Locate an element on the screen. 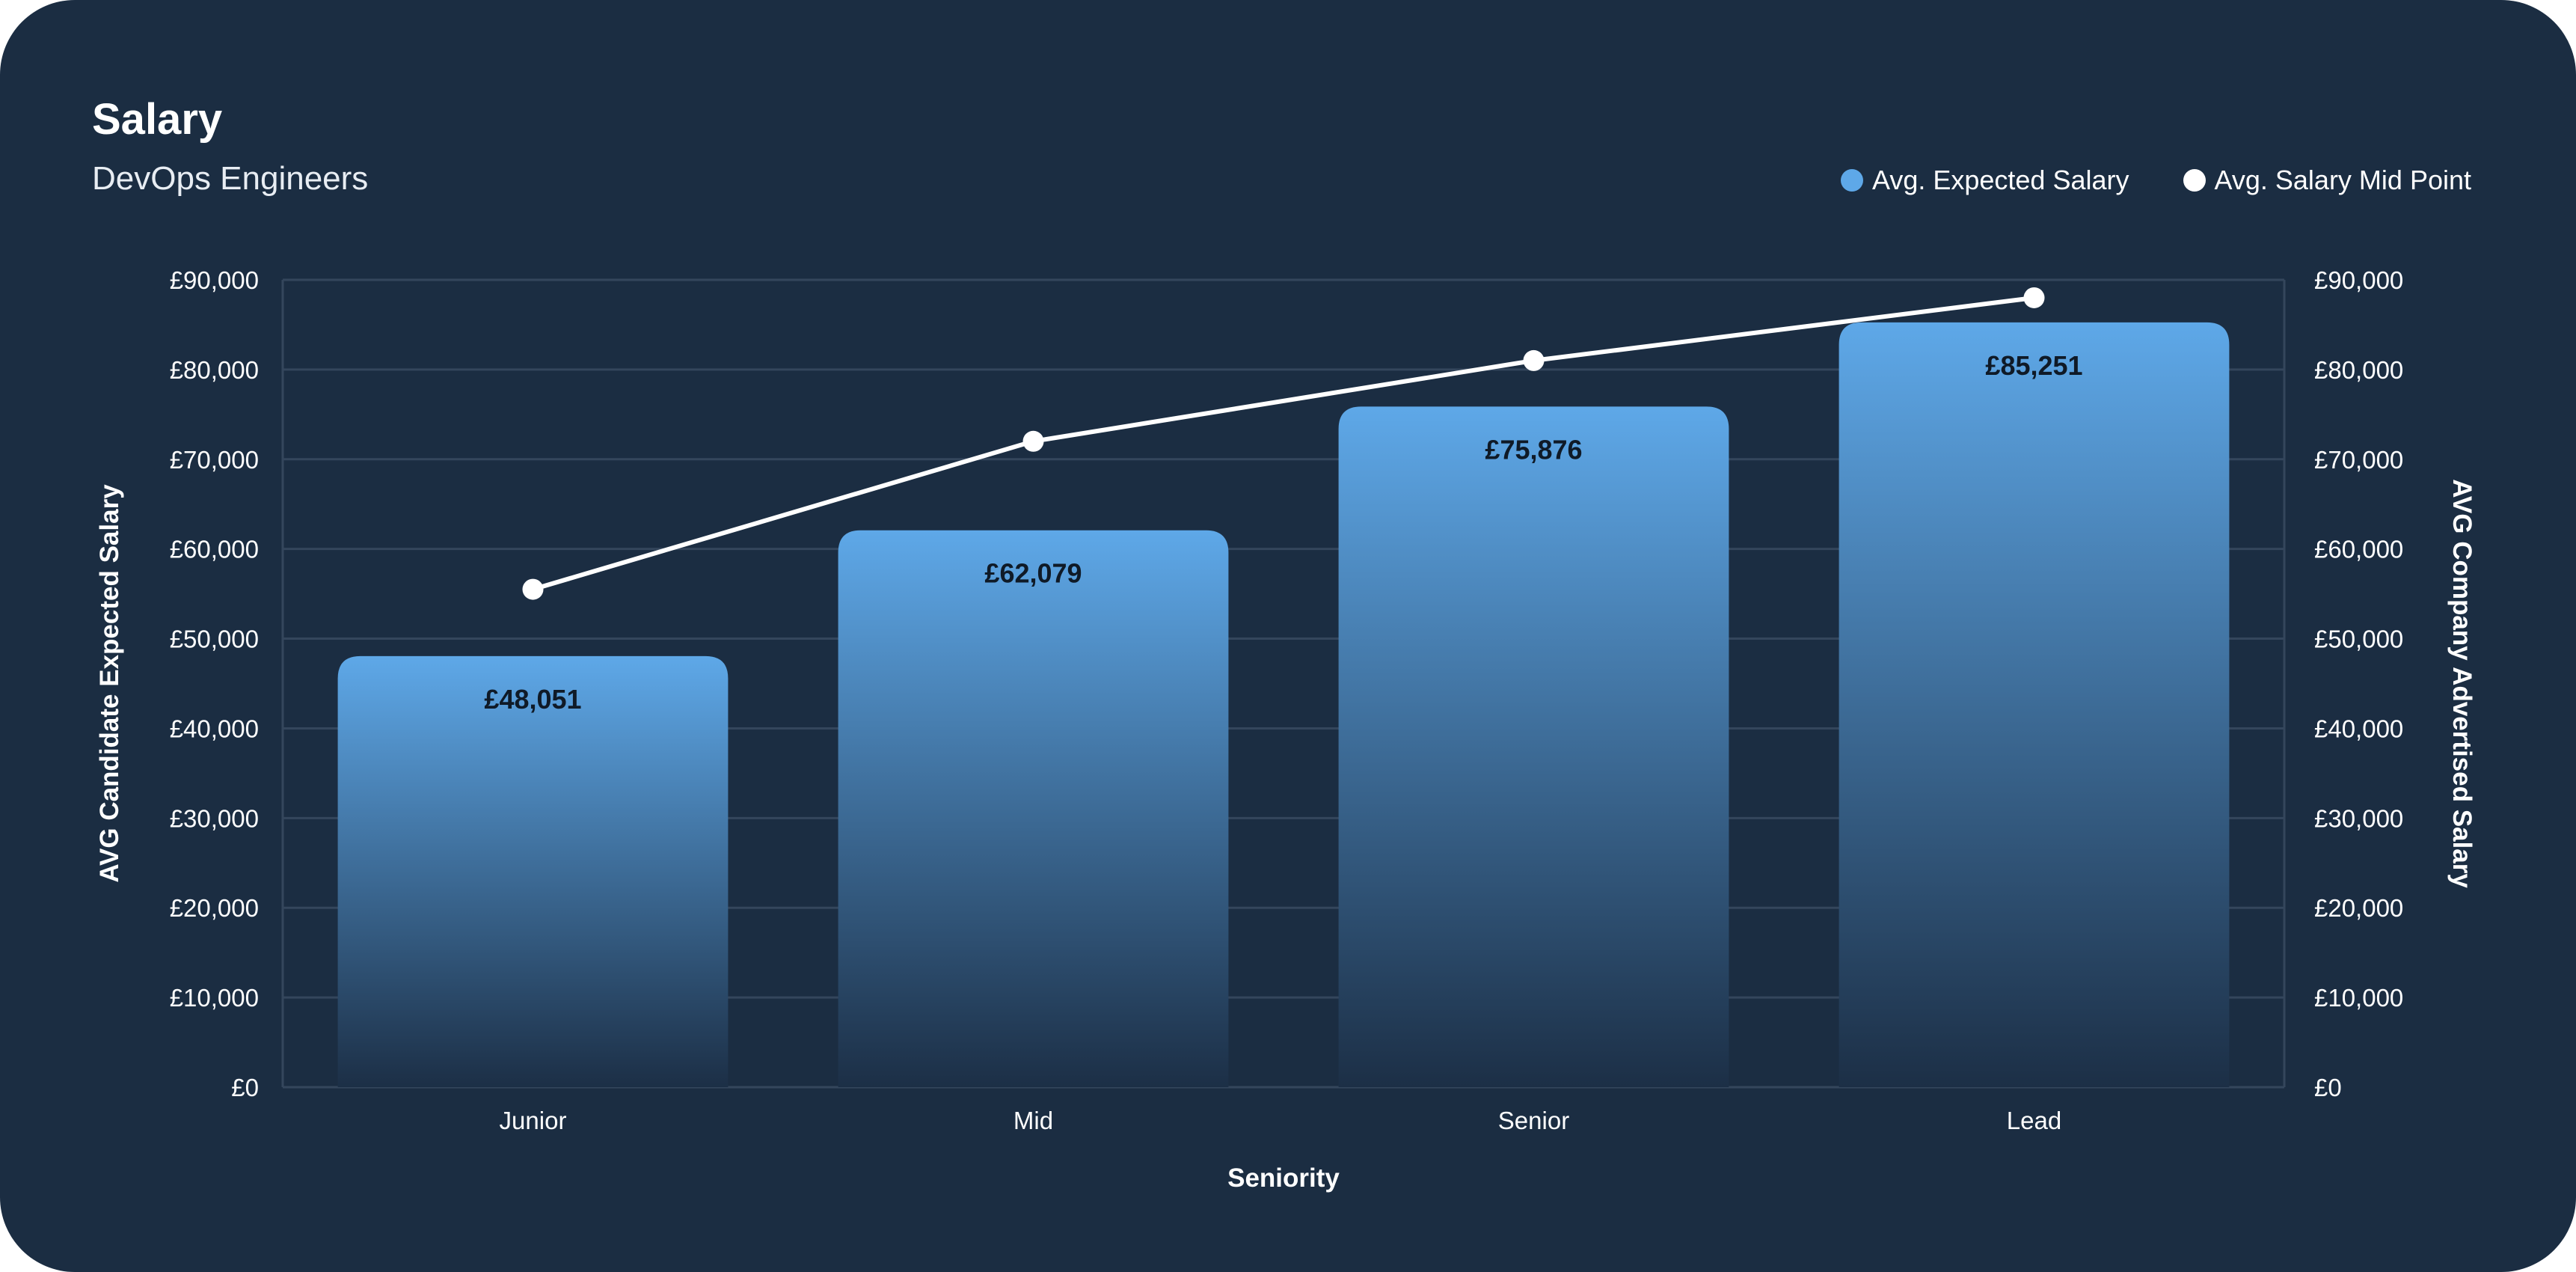  legend-item-mid-point: Avg. Salary Mid Point is located at coordinates (2327, 181).